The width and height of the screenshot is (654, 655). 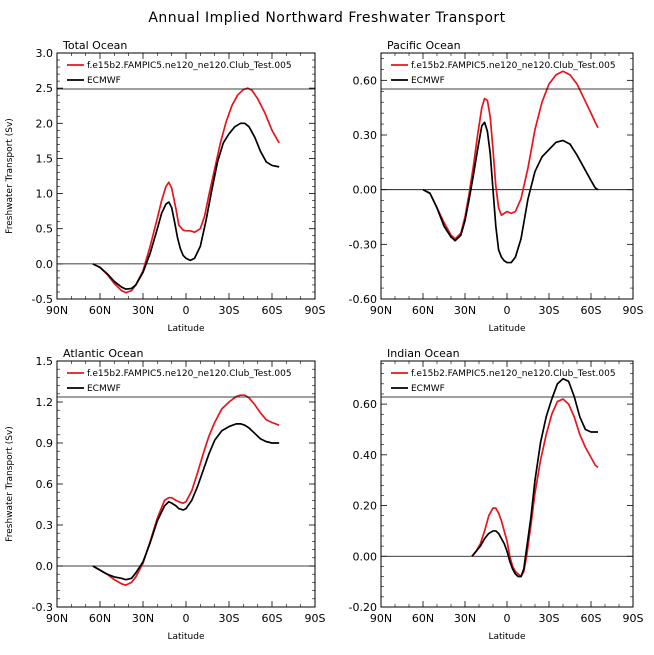 I want to click on y-tick-label: 2.5, so click(x=45, y=88).